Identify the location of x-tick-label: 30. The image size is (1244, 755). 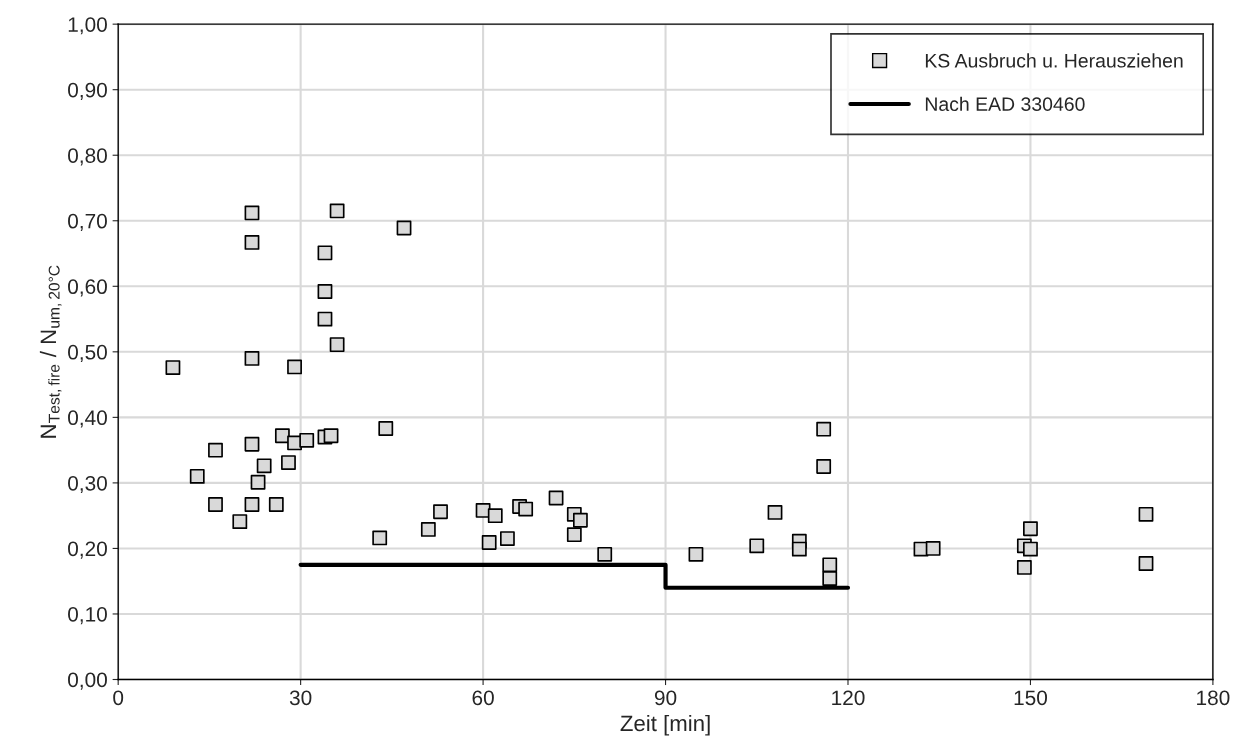
(300, 698).